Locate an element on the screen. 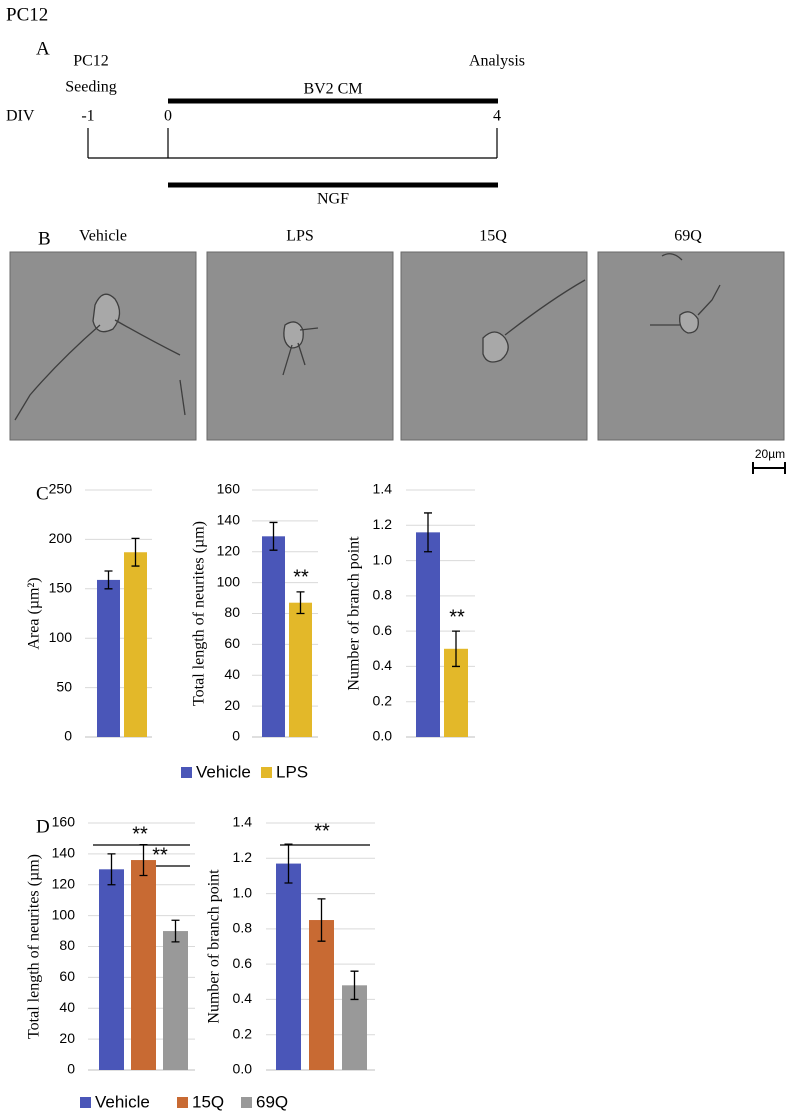 This screenshot has width=789, height=1115. panel-label: D is located at coordinates (43, 826).